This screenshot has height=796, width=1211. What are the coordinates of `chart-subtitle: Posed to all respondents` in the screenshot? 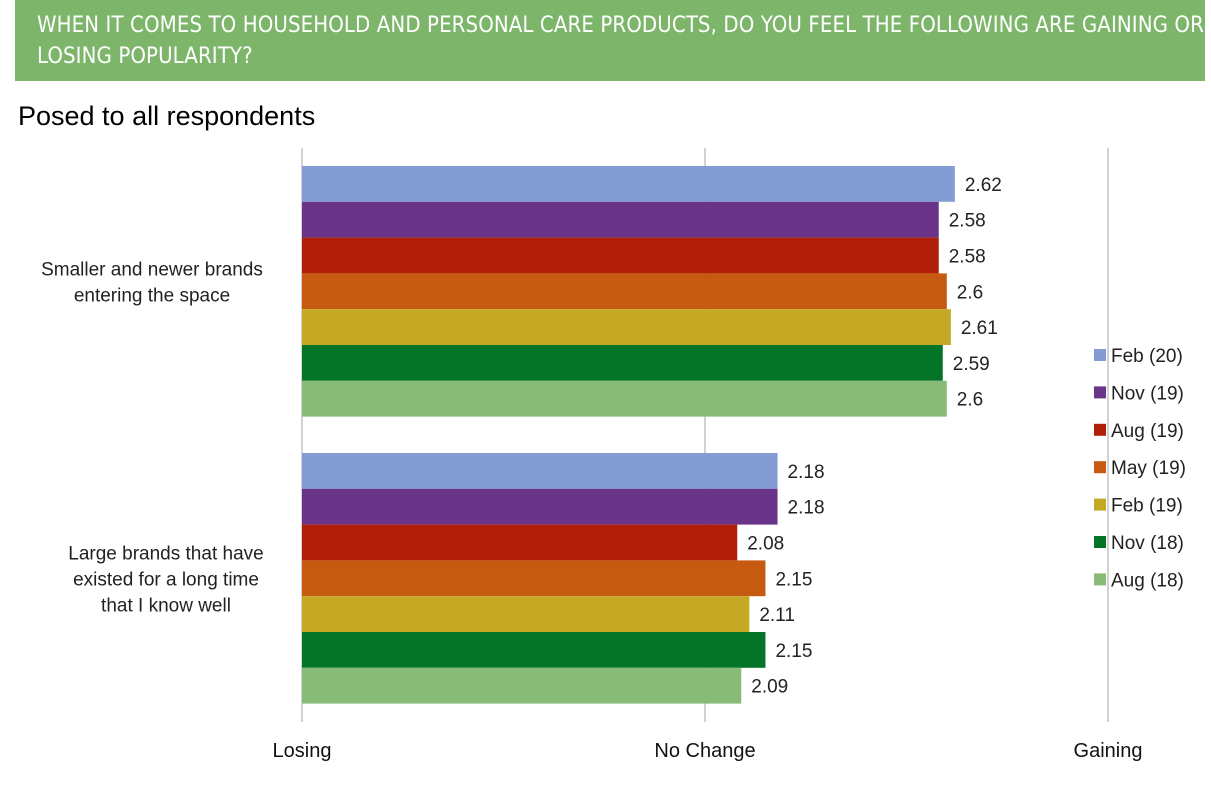 It's located at (167, 116).